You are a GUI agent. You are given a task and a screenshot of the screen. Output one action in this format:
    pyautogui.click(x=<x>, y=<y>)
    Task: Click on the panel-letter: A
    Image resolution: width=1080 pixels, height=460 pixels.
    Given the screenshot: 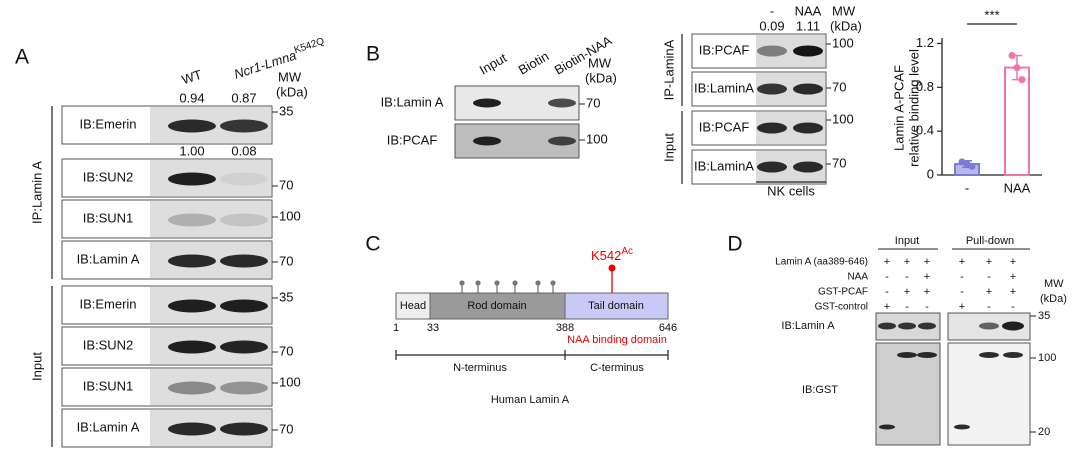 What is the action you would take?
    pyautogui.click(x=22, y=57)
    